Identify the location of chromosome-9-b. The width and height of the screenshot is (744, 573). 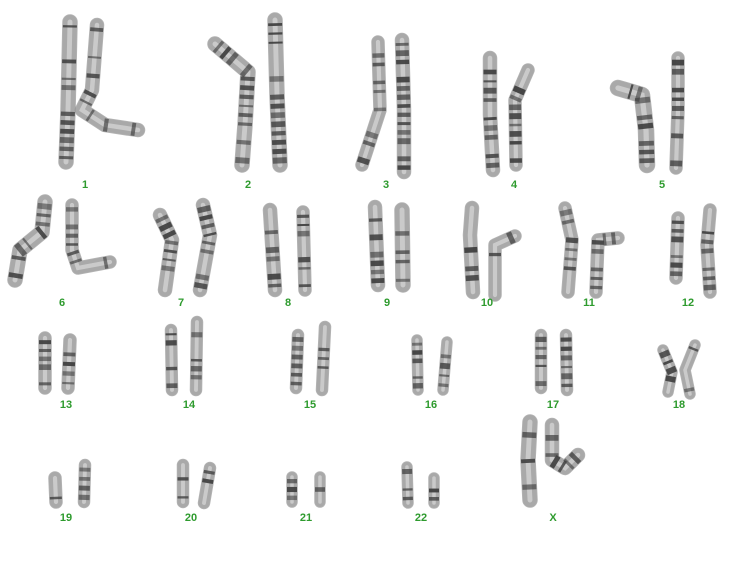
(402, 247).